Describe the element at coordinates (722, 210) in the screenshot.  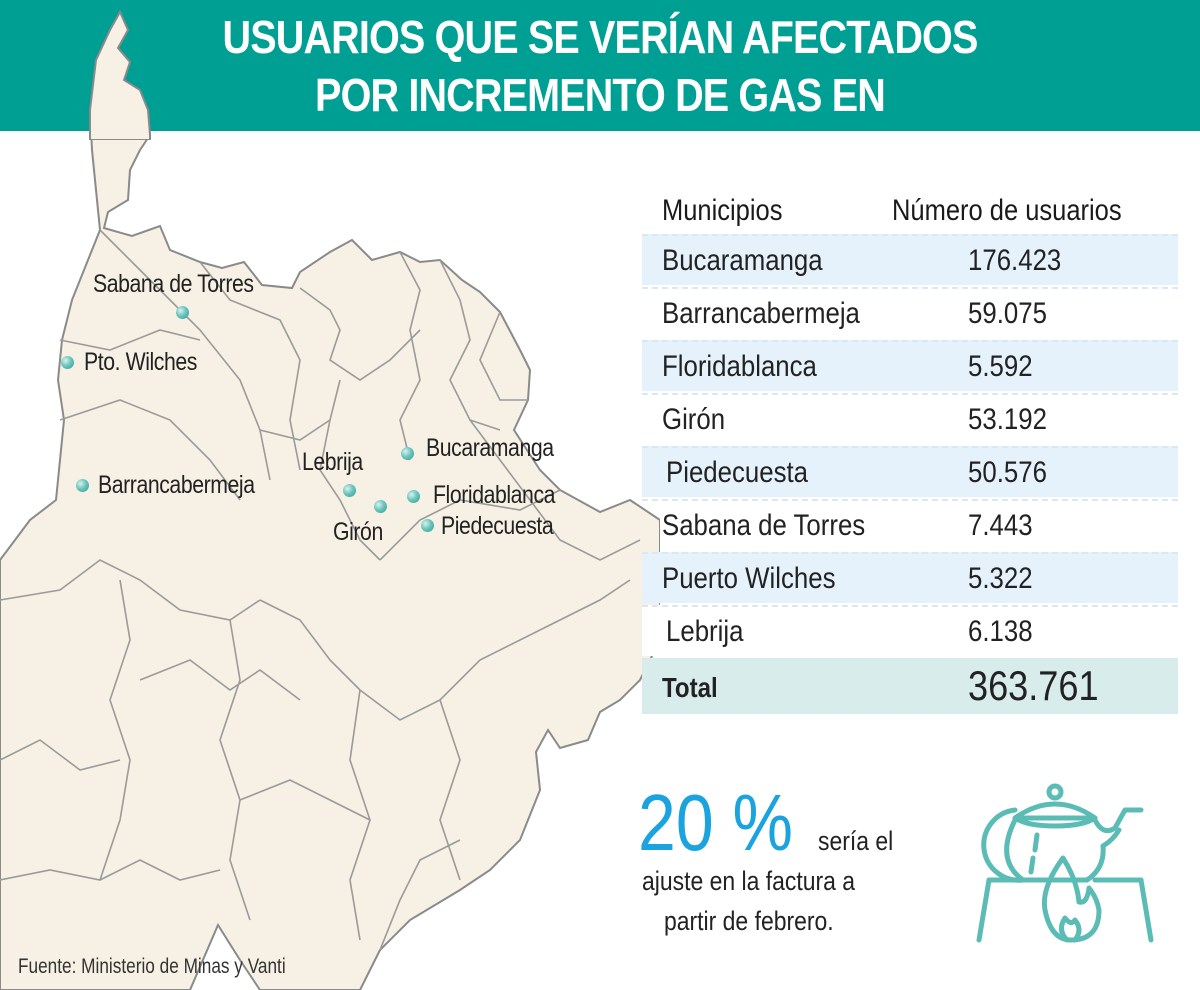
I see `column-header-municipios: Municipios` at that location.